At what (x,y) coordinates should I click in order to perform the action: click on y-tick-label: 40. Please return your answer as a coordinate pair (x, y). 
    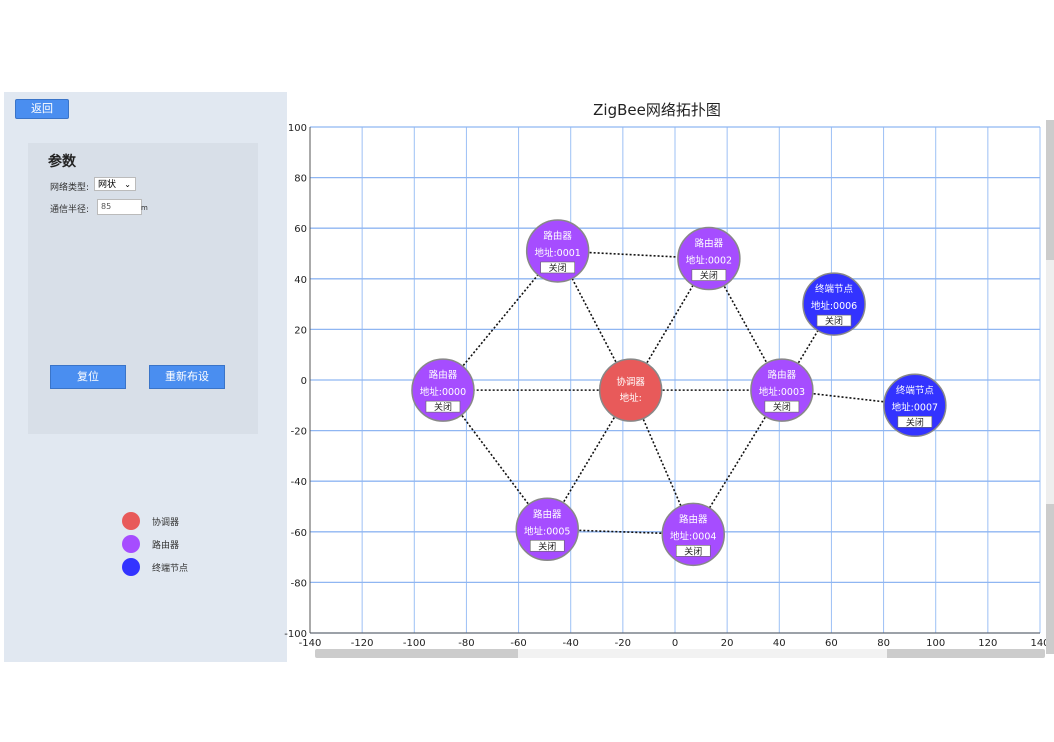
    Looking at the image, I should click on (300, 280).